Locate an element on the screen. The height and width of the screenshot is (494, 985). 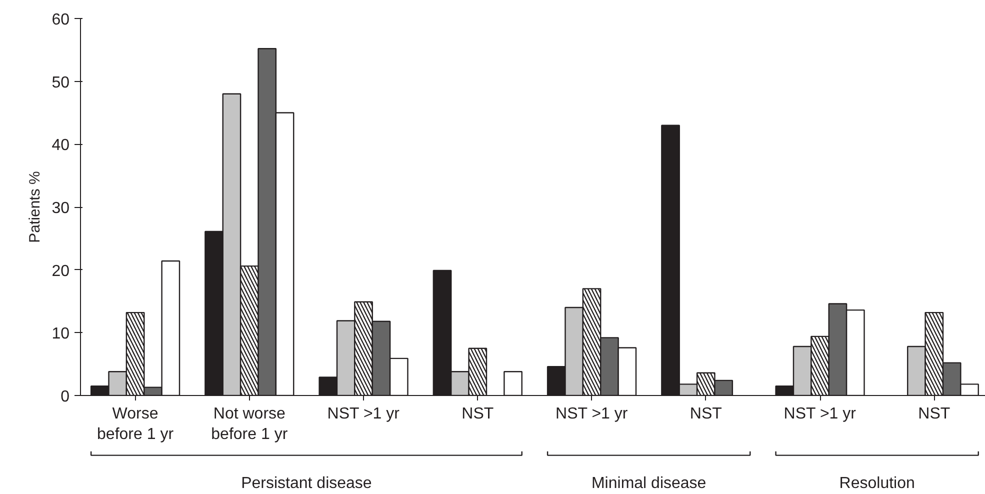
y-tick-label: 10 is located at coordinates (61, 334).